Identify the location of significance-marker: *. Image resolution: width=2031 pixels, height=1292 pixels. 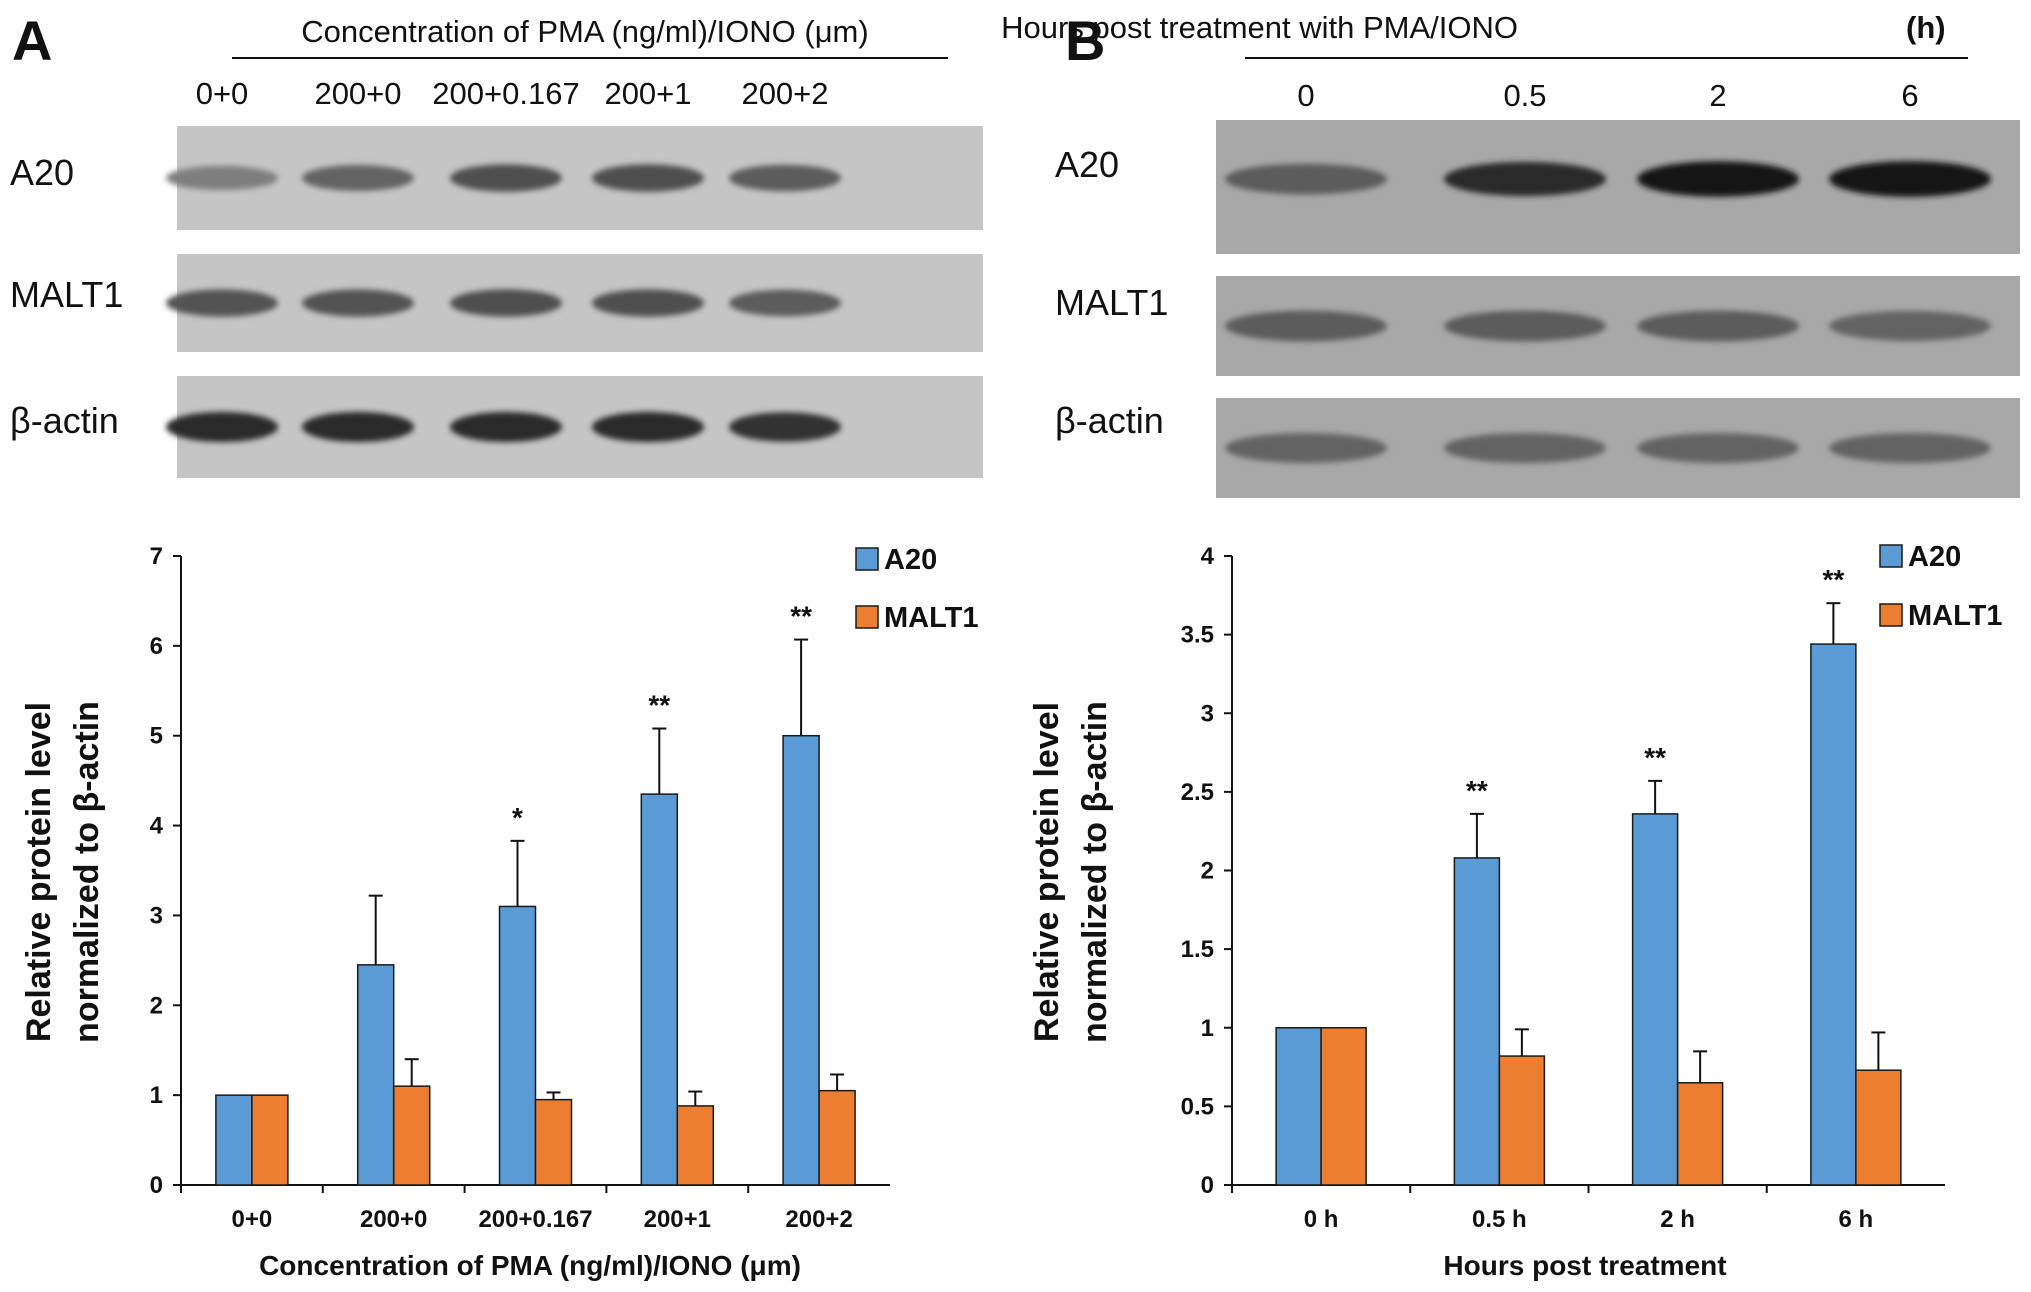
(517, 817).